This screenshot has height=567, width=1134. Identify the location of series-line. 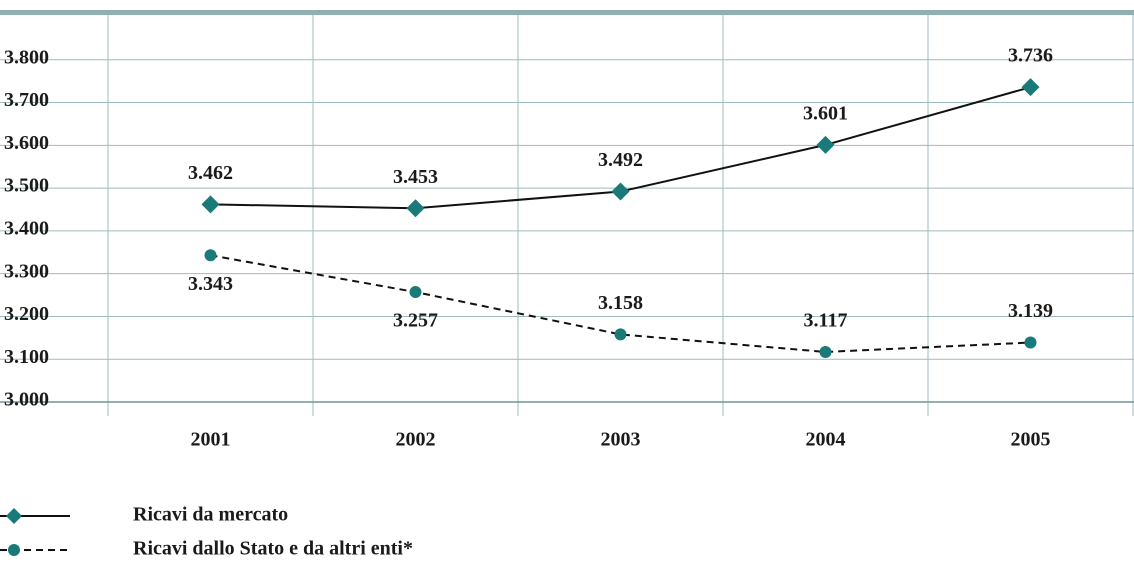
(620, 303).